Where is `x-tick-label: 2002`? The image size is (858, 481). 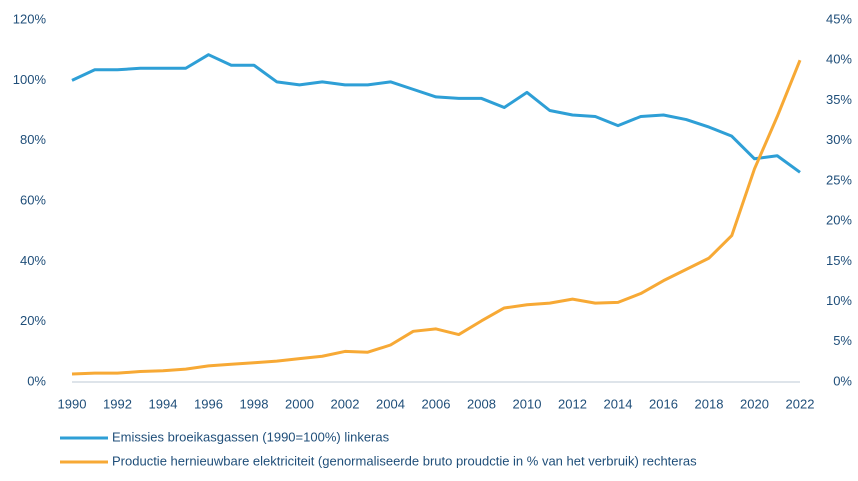
x-tick-label: 2002 is located at coordinates (345, 403).